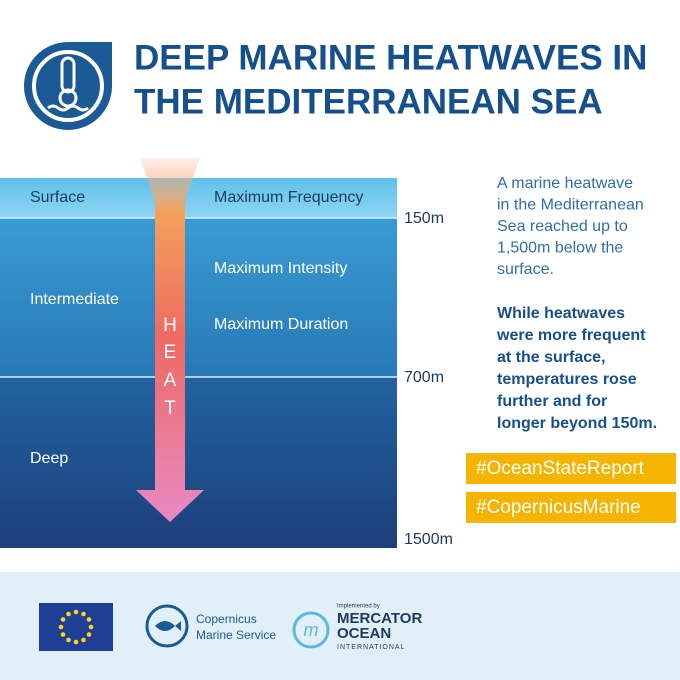 The height and width of the screenshot is (680, 680). What do you see at coordinates (170, 352) in the screenshot?
I see `heat-letter: E` at bounding box center [170, 352].